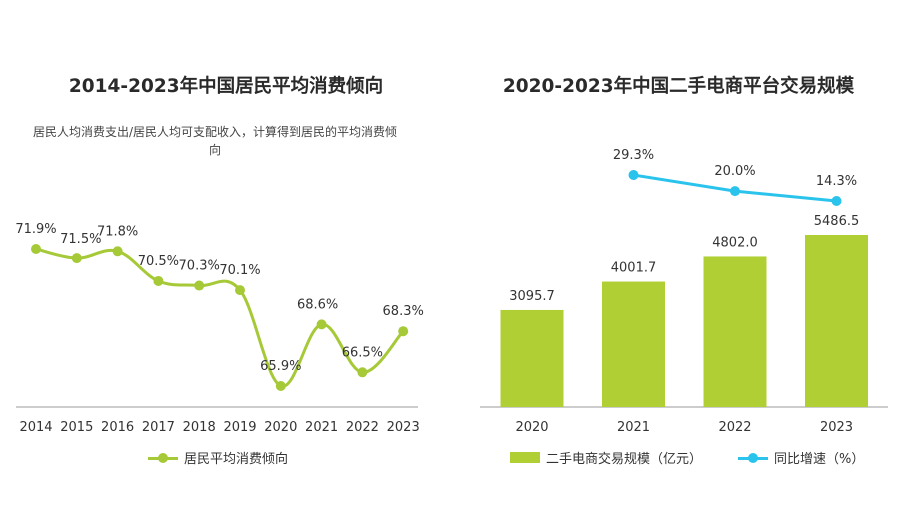 The height and width of the screenshot is (510, 905). What do you see at coordinates (624, 459) in the screenshot?
I see `legend-label-scale: 二手电商交易规模（亿元）` at bounding box center [624, 459].